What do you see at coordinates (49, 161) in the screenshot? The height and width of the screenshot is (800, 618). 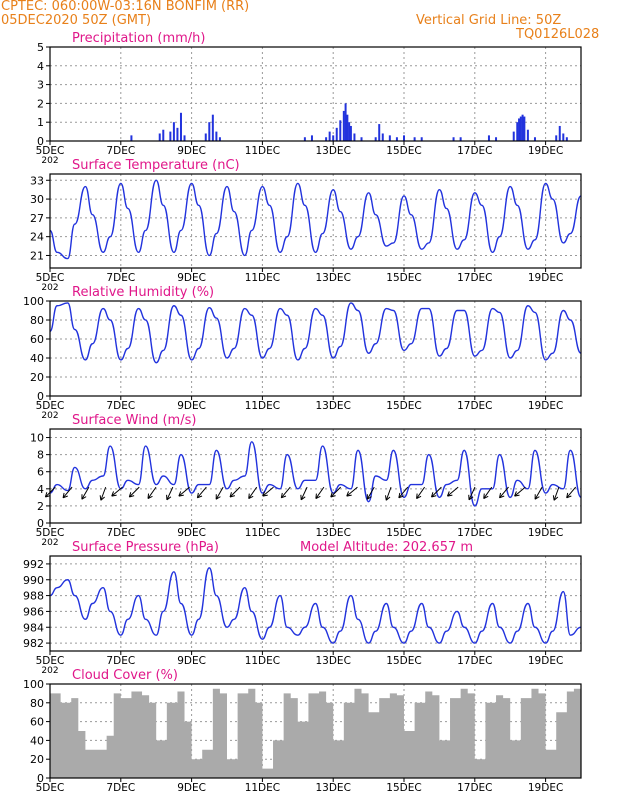 I see `precip-year-label: 202` at bounding box center [49, 161].